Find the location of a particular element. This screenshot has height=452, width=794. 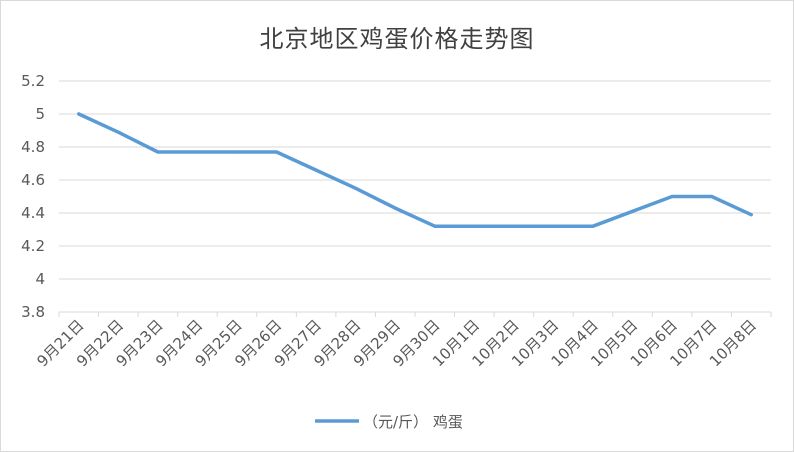

y-tick-label: 5.2 is located at coordinates (33, 81).